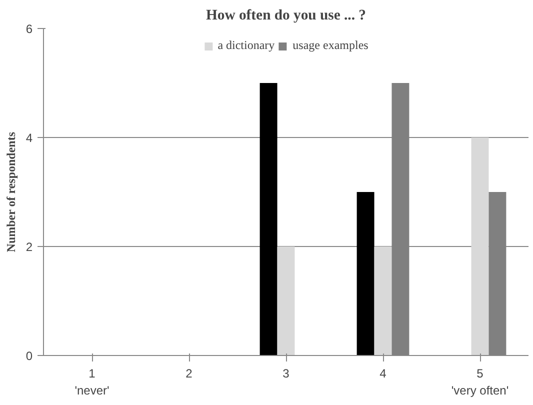 The image size is (533, 405). What do you see at coordinates (29, 356) in the screenshot?
I see `y-tick-label: 0` at bounding box center [29, 356].